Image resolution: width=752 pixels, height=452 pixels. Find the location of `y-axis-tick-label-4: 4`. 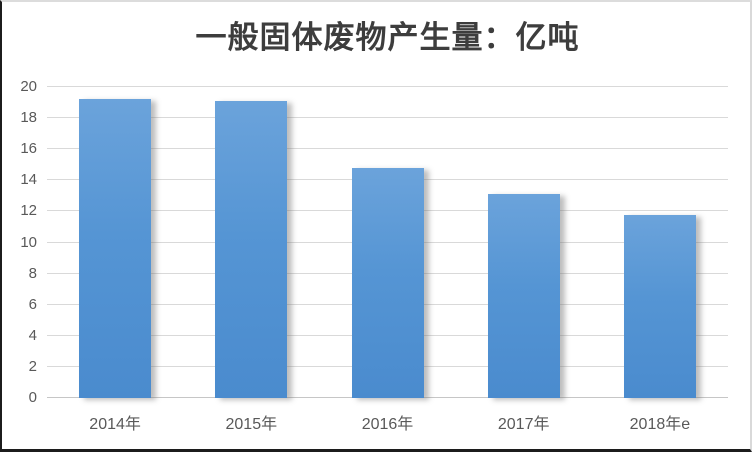

y-axis-tick-label-4: 4 is located at coordinates (32, 335).